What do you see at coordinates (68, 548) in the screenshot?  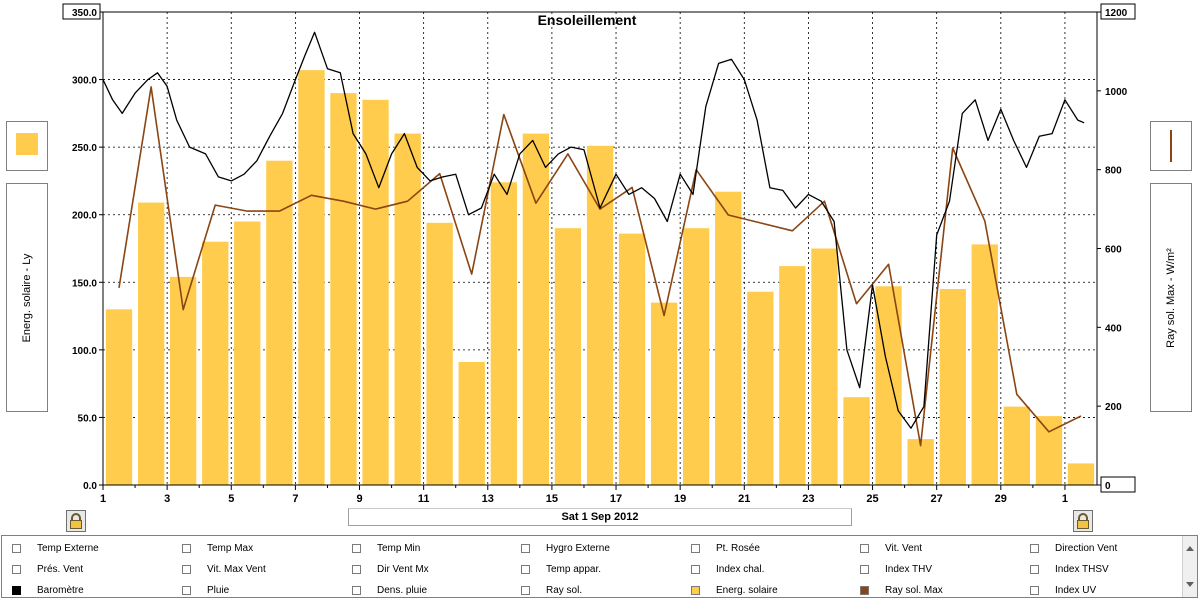 I see `legend-label: Temp Externe` at bounding box center [68, 548].